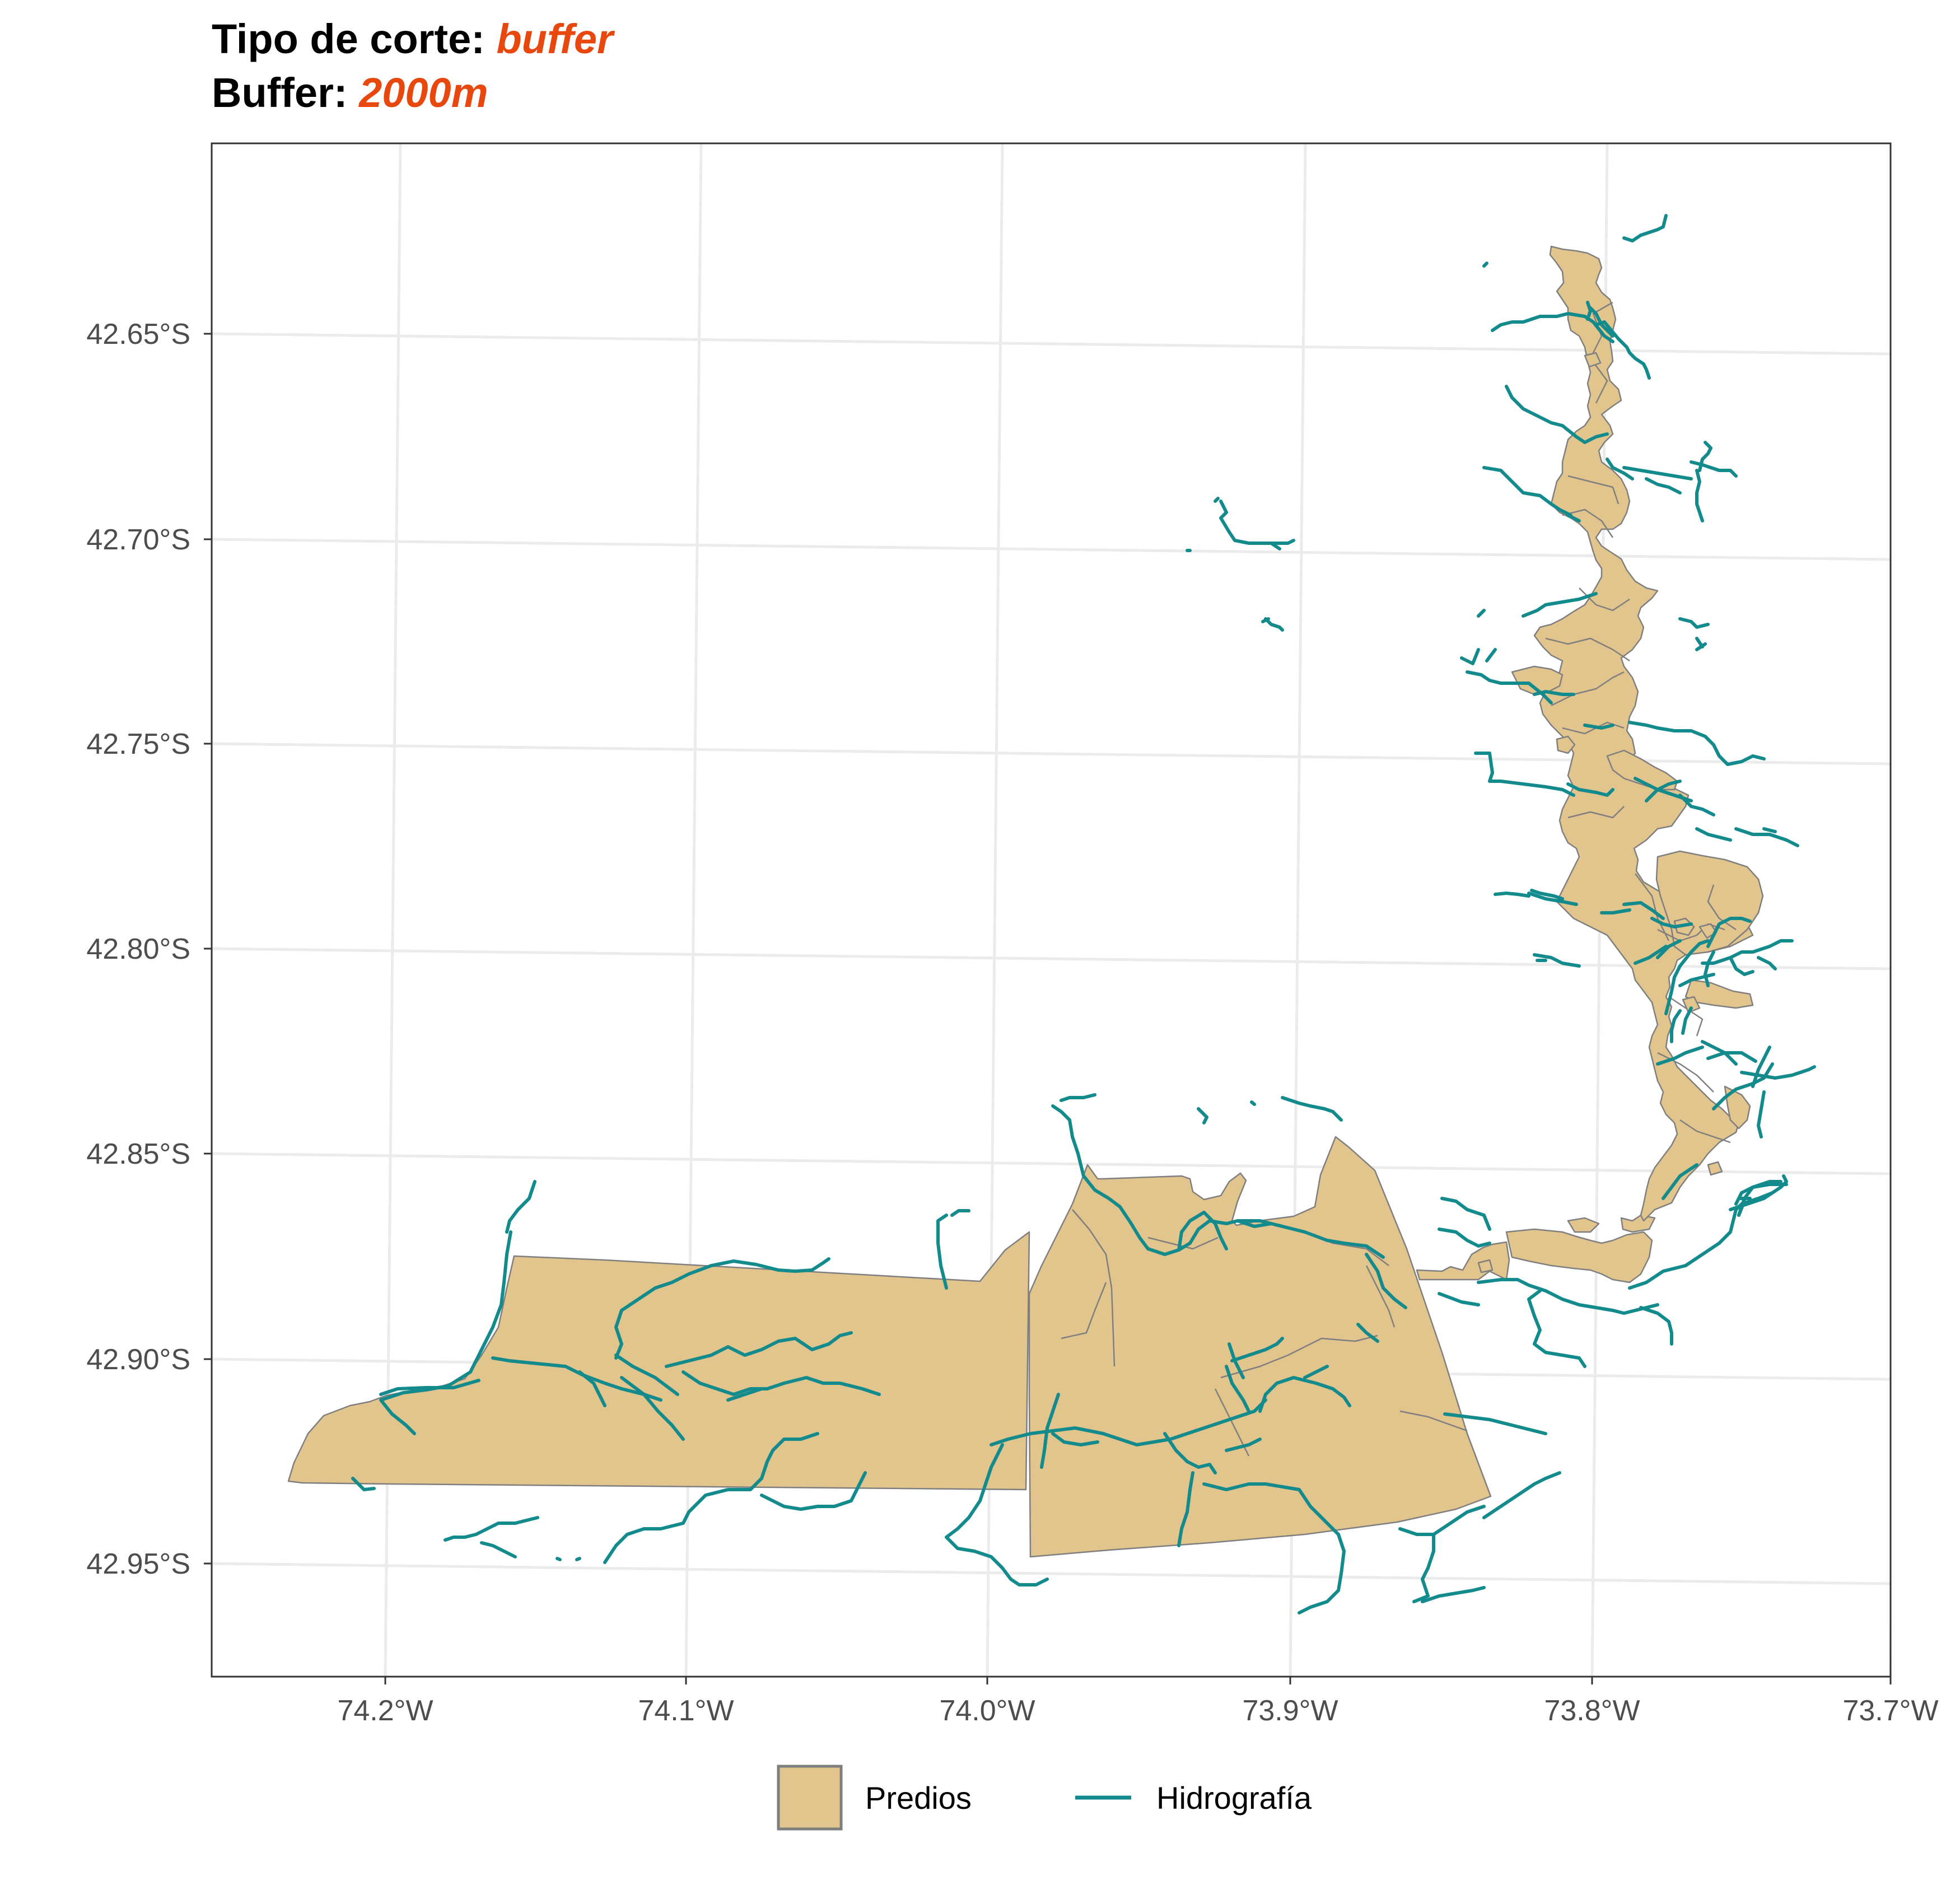 The width and height of the screenshot is (1960, 1904). What do you see at coordinates (355, 39) in the screenshot?
I see `title-line-1-label: Tipo de corte:` at bounding box center [355, 39].